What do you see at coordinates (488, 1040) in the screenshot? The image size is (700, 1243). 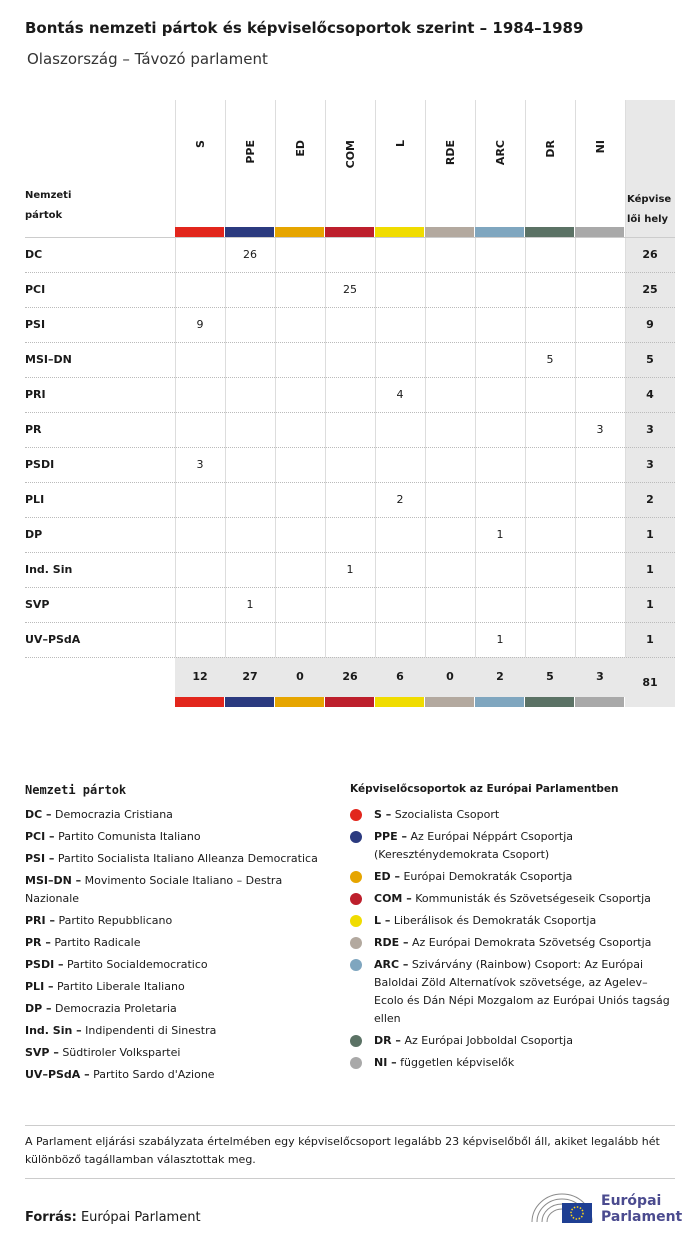 I see `legend-name: Az Európai Jobboldal Csoportja` at bounding box center [488, 1040].